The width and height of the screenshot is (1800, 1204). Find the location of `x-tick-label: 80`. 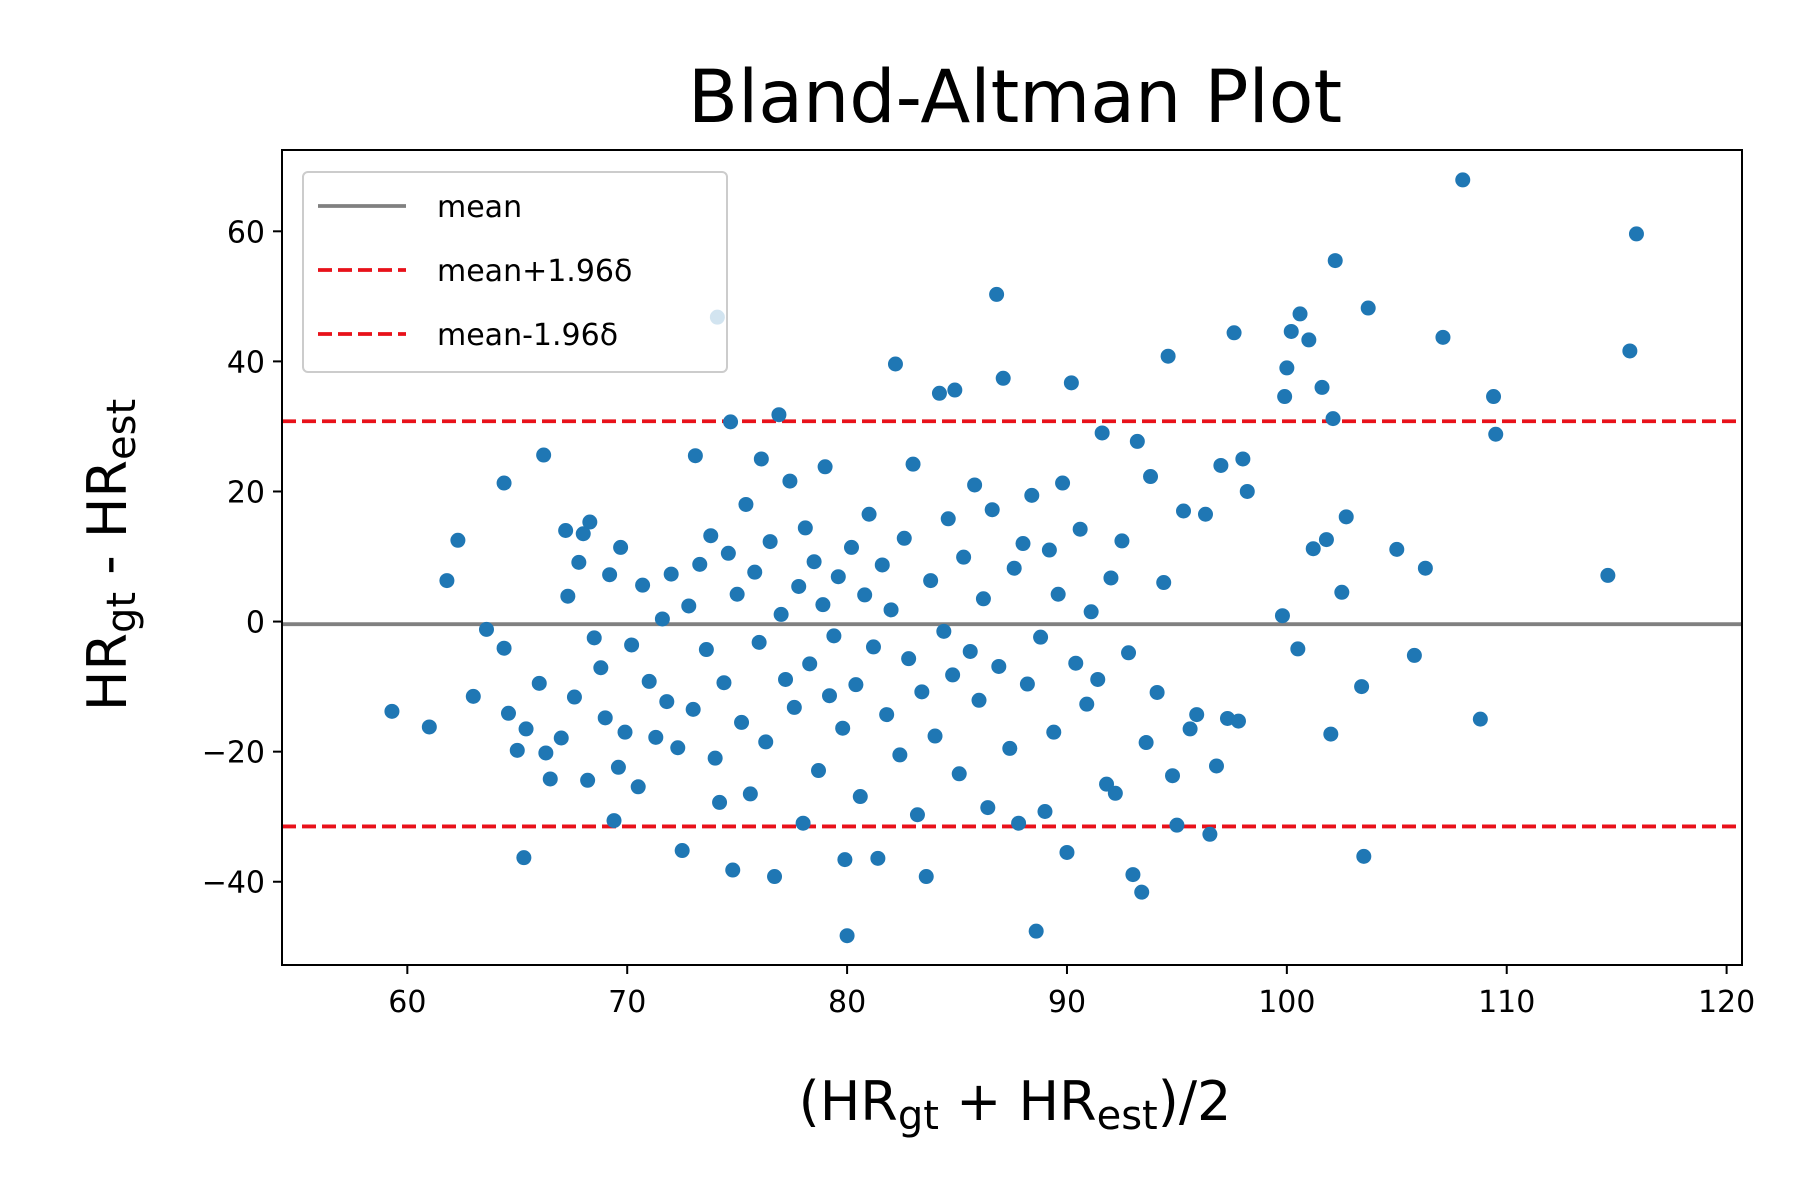

x-tick-label: 80 is located at coordinates (847, 1002).